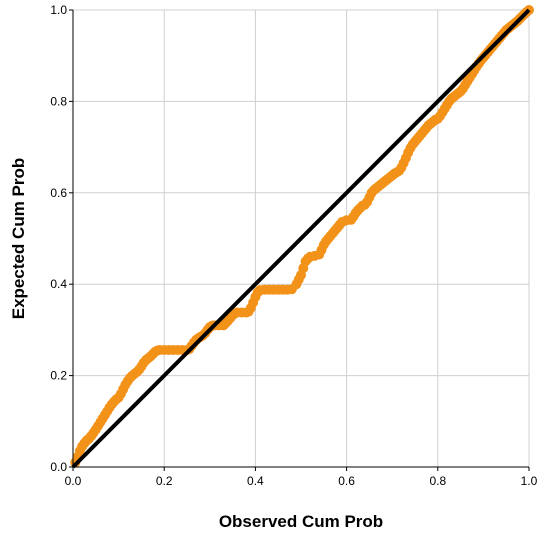  What do you see at coordinates (58, 238) in the screenshot?
I see `y-tick-labels: 0.0 0.2 0.4 0.6 0.8 1.0` at bounding box center [58, 238].